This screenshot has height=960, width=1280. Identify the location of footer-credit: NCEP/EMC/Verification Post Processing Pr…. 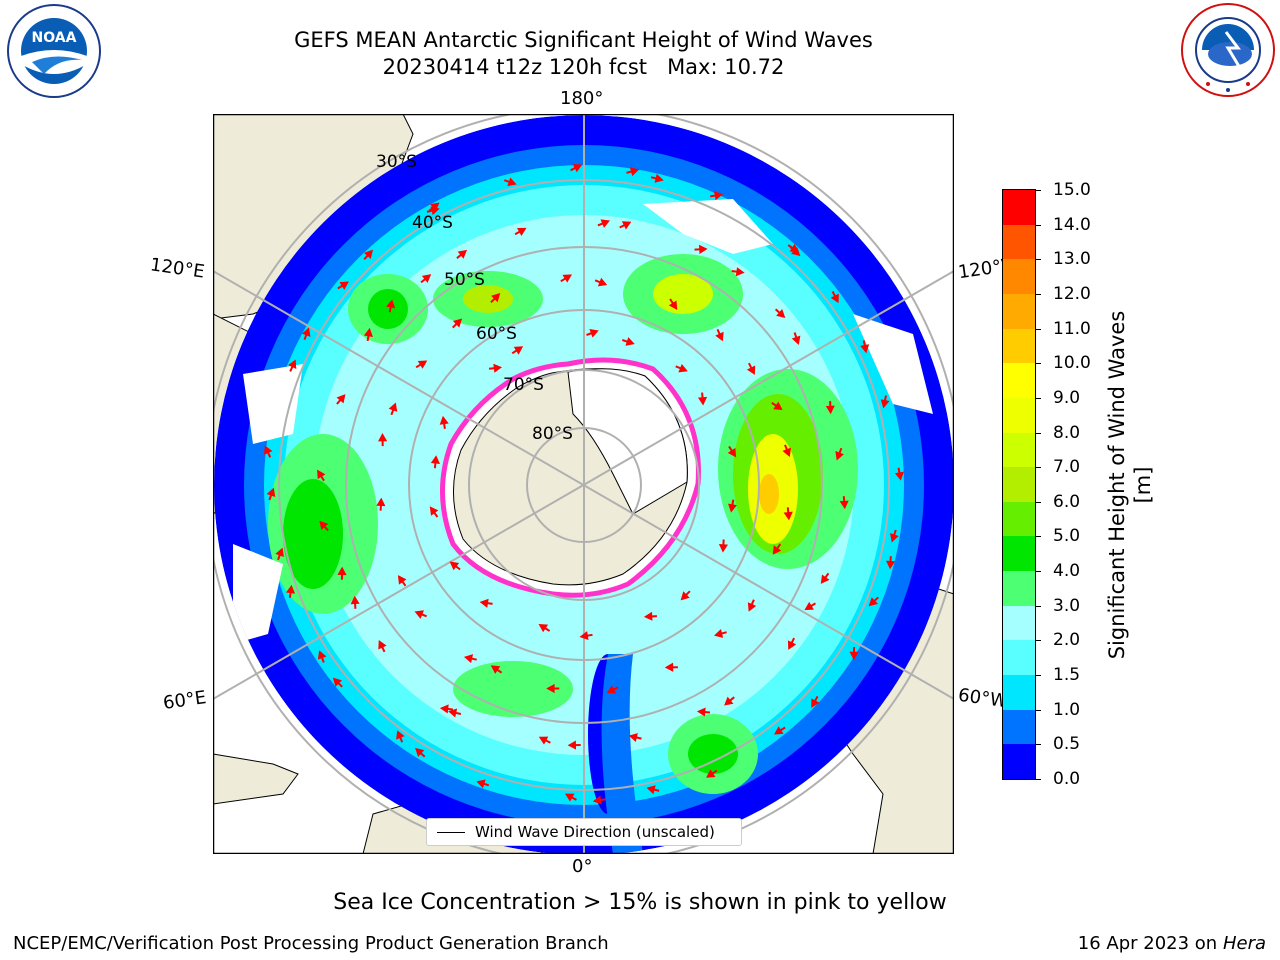
(311, 943).